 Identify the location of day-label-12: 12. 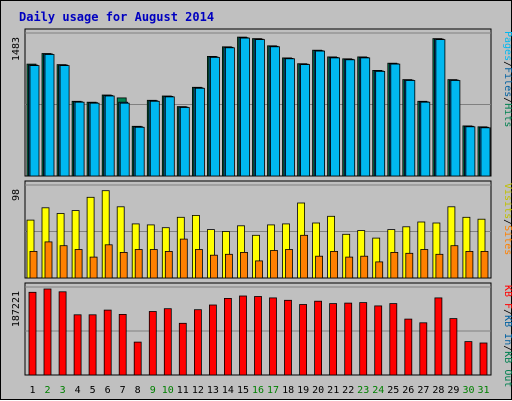
(198, 390).